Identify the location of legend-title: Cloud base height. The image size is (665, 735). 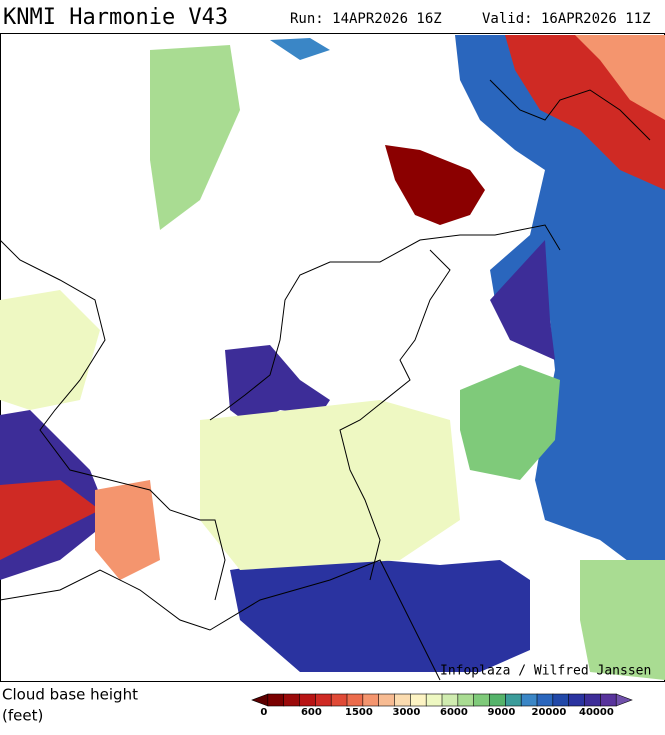
(70, 695).